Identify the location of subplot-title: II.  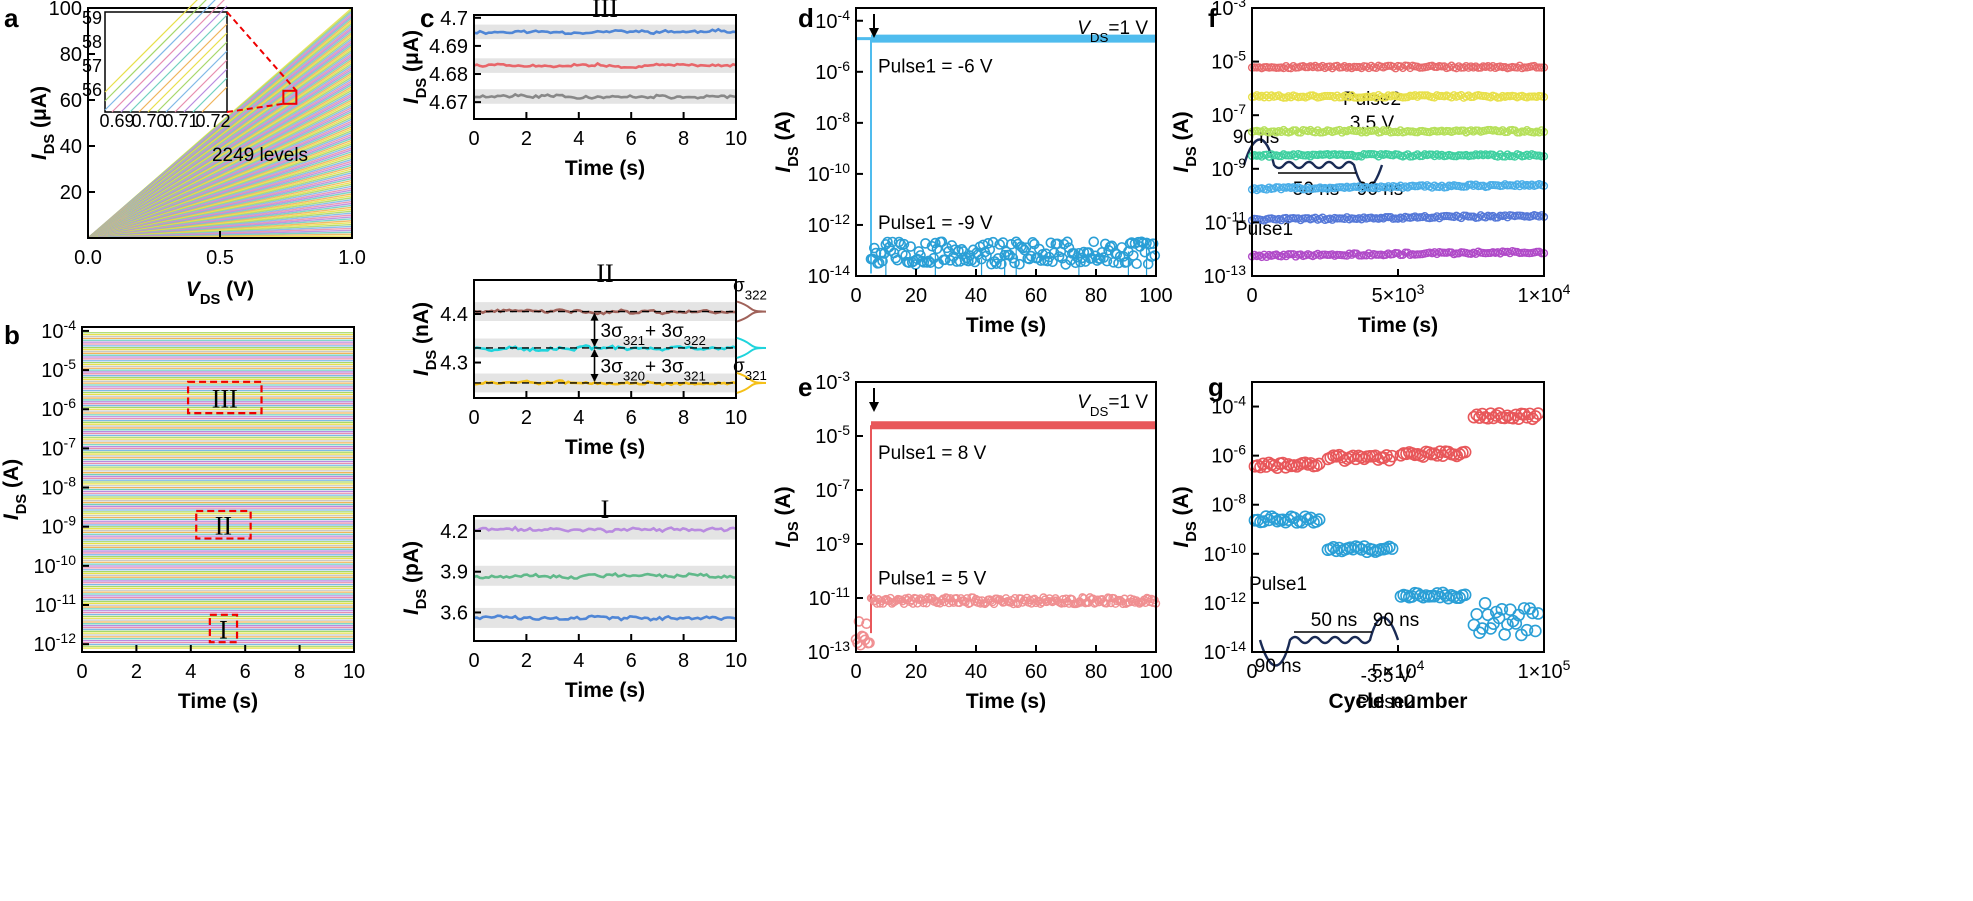
(604, 273).